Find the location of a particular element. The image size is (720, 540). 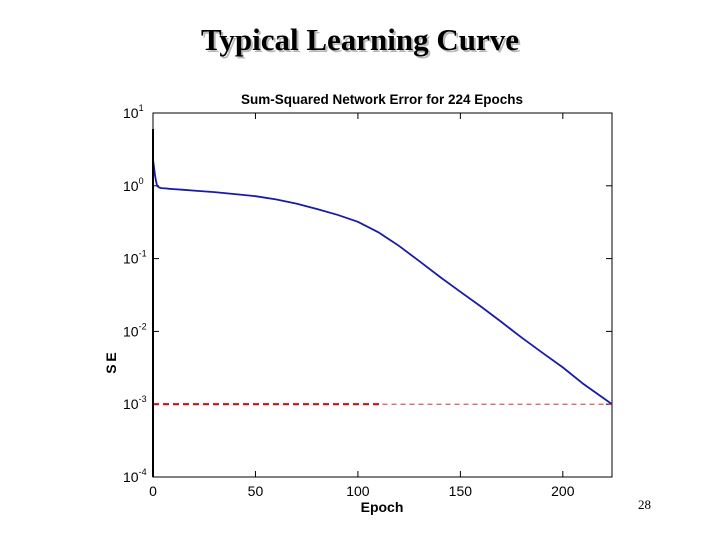

y-tick-label: 10¹ is located at coordinates (133, 112).